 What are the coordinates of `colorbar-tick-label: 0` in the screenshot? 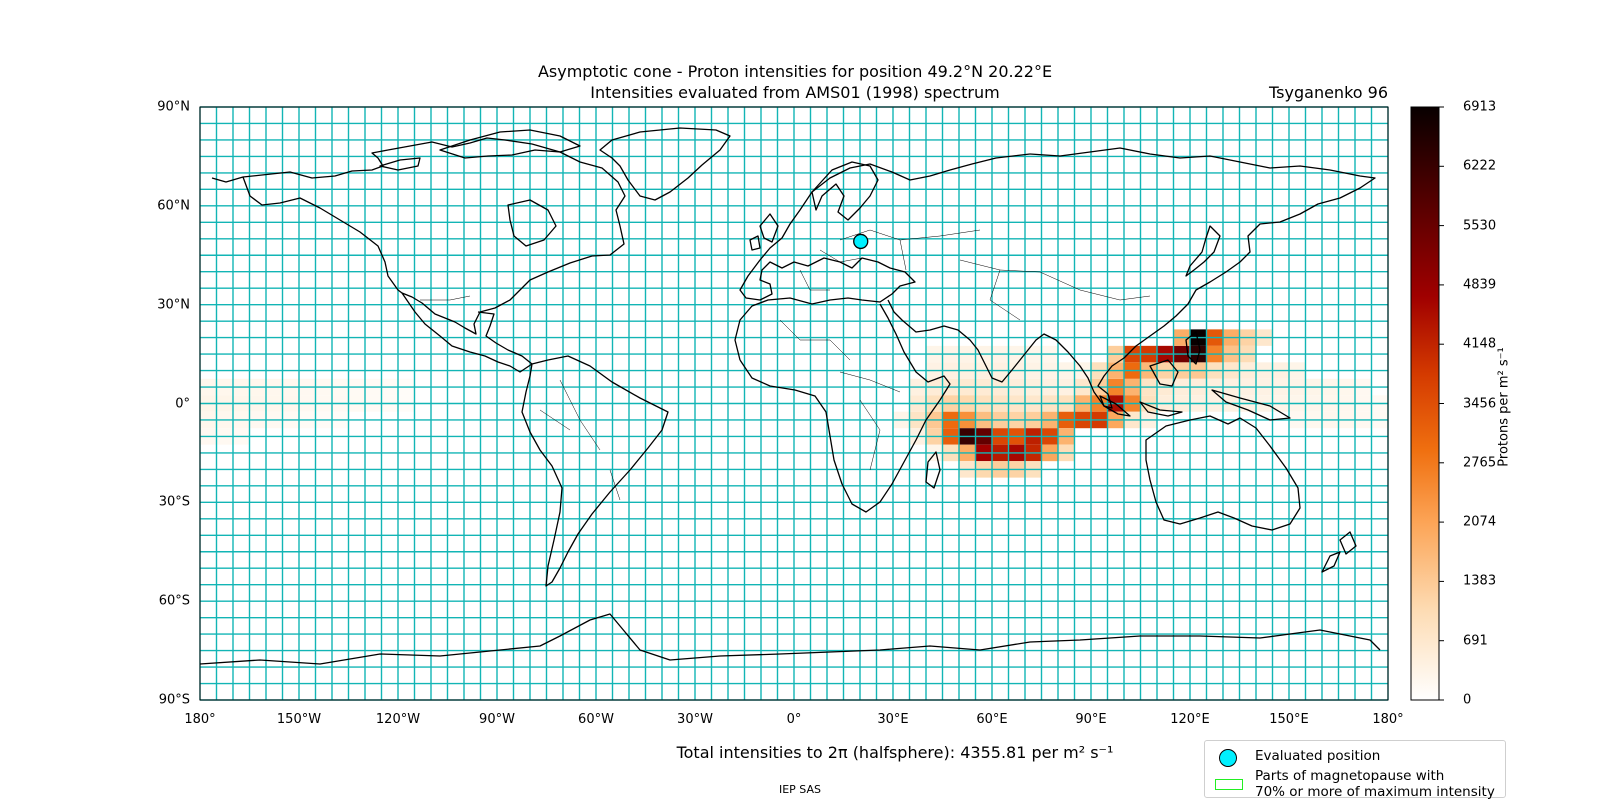 It's located at (1467, 700).